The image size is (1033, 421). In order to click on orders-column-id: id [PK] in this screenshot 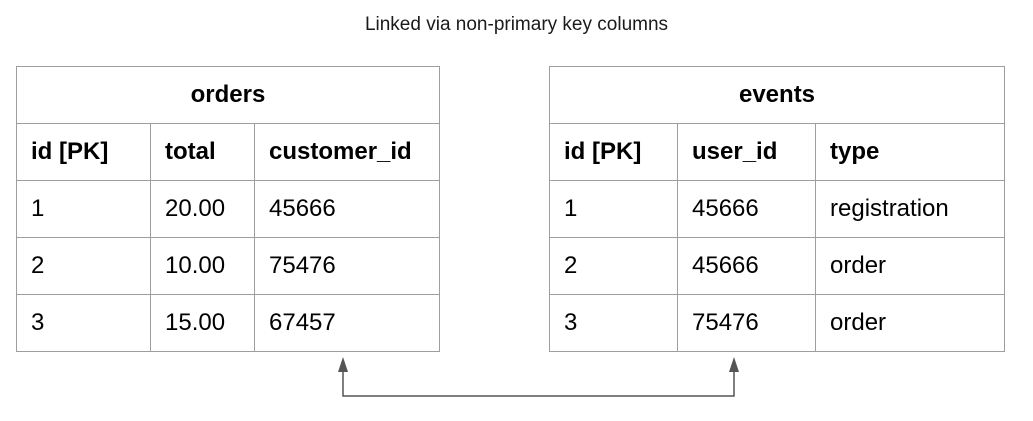, I will do `click(83, 152)`.